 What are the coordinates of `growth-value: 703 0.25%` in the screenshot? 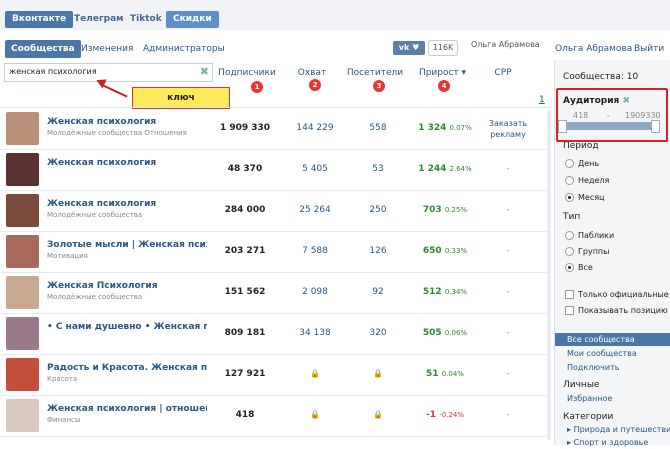 It's located at (445, 210).